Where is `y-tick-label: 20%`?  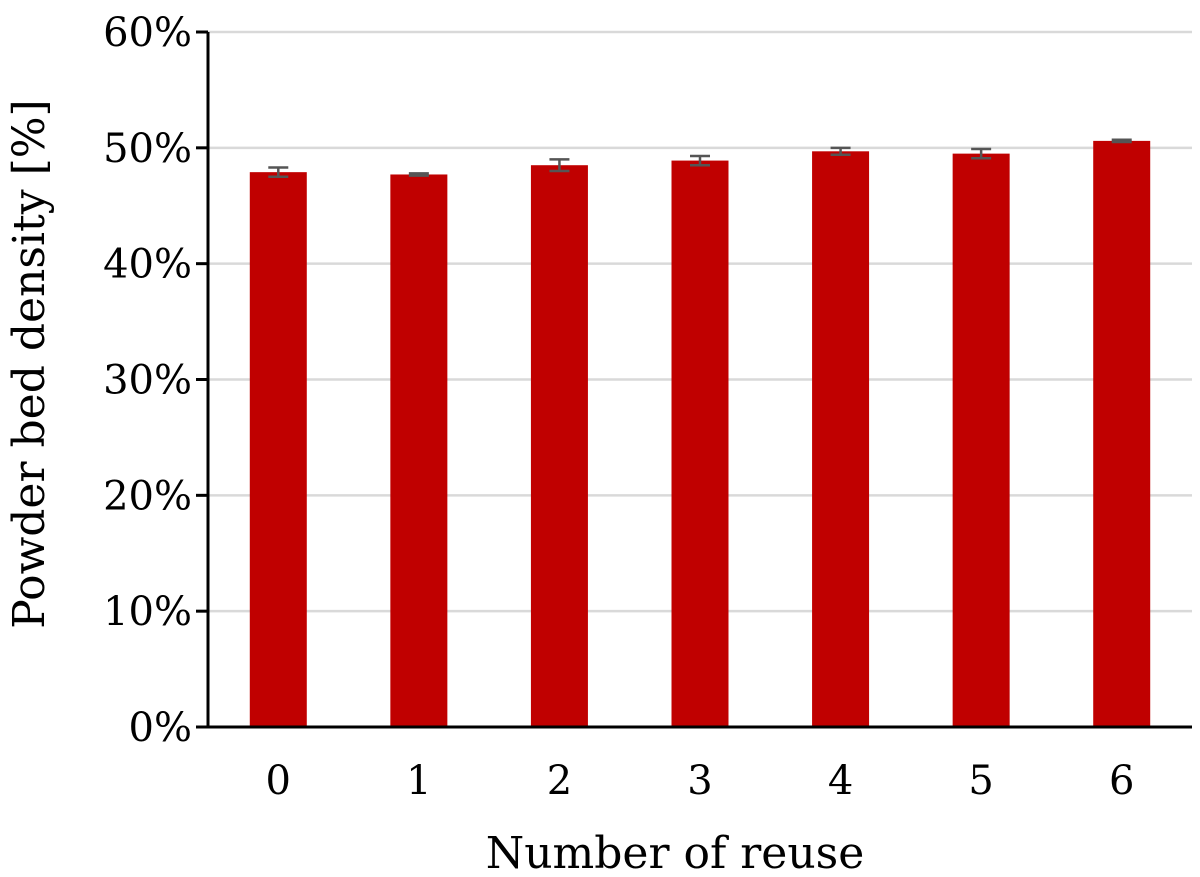 y-tick-label: 20% is located at coordinates (147, 496).